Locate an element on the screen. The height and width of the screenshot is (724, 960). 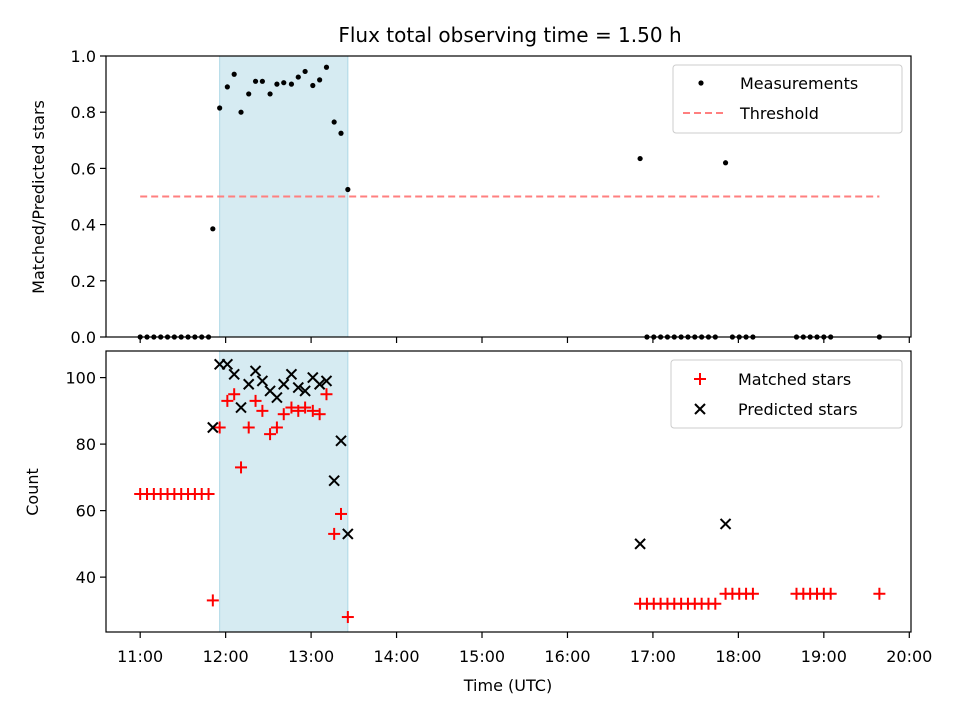
x-tick-label: 19:00 is located at coordinates (824, 656).